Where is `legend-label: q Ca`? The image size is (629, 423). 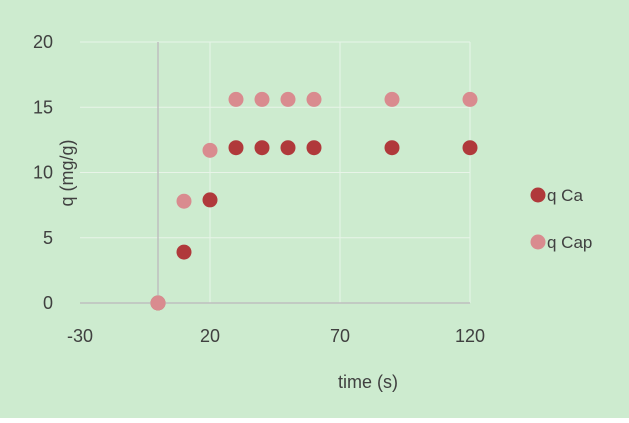
legend-label: q Ca is located at coordinates (565, 195).